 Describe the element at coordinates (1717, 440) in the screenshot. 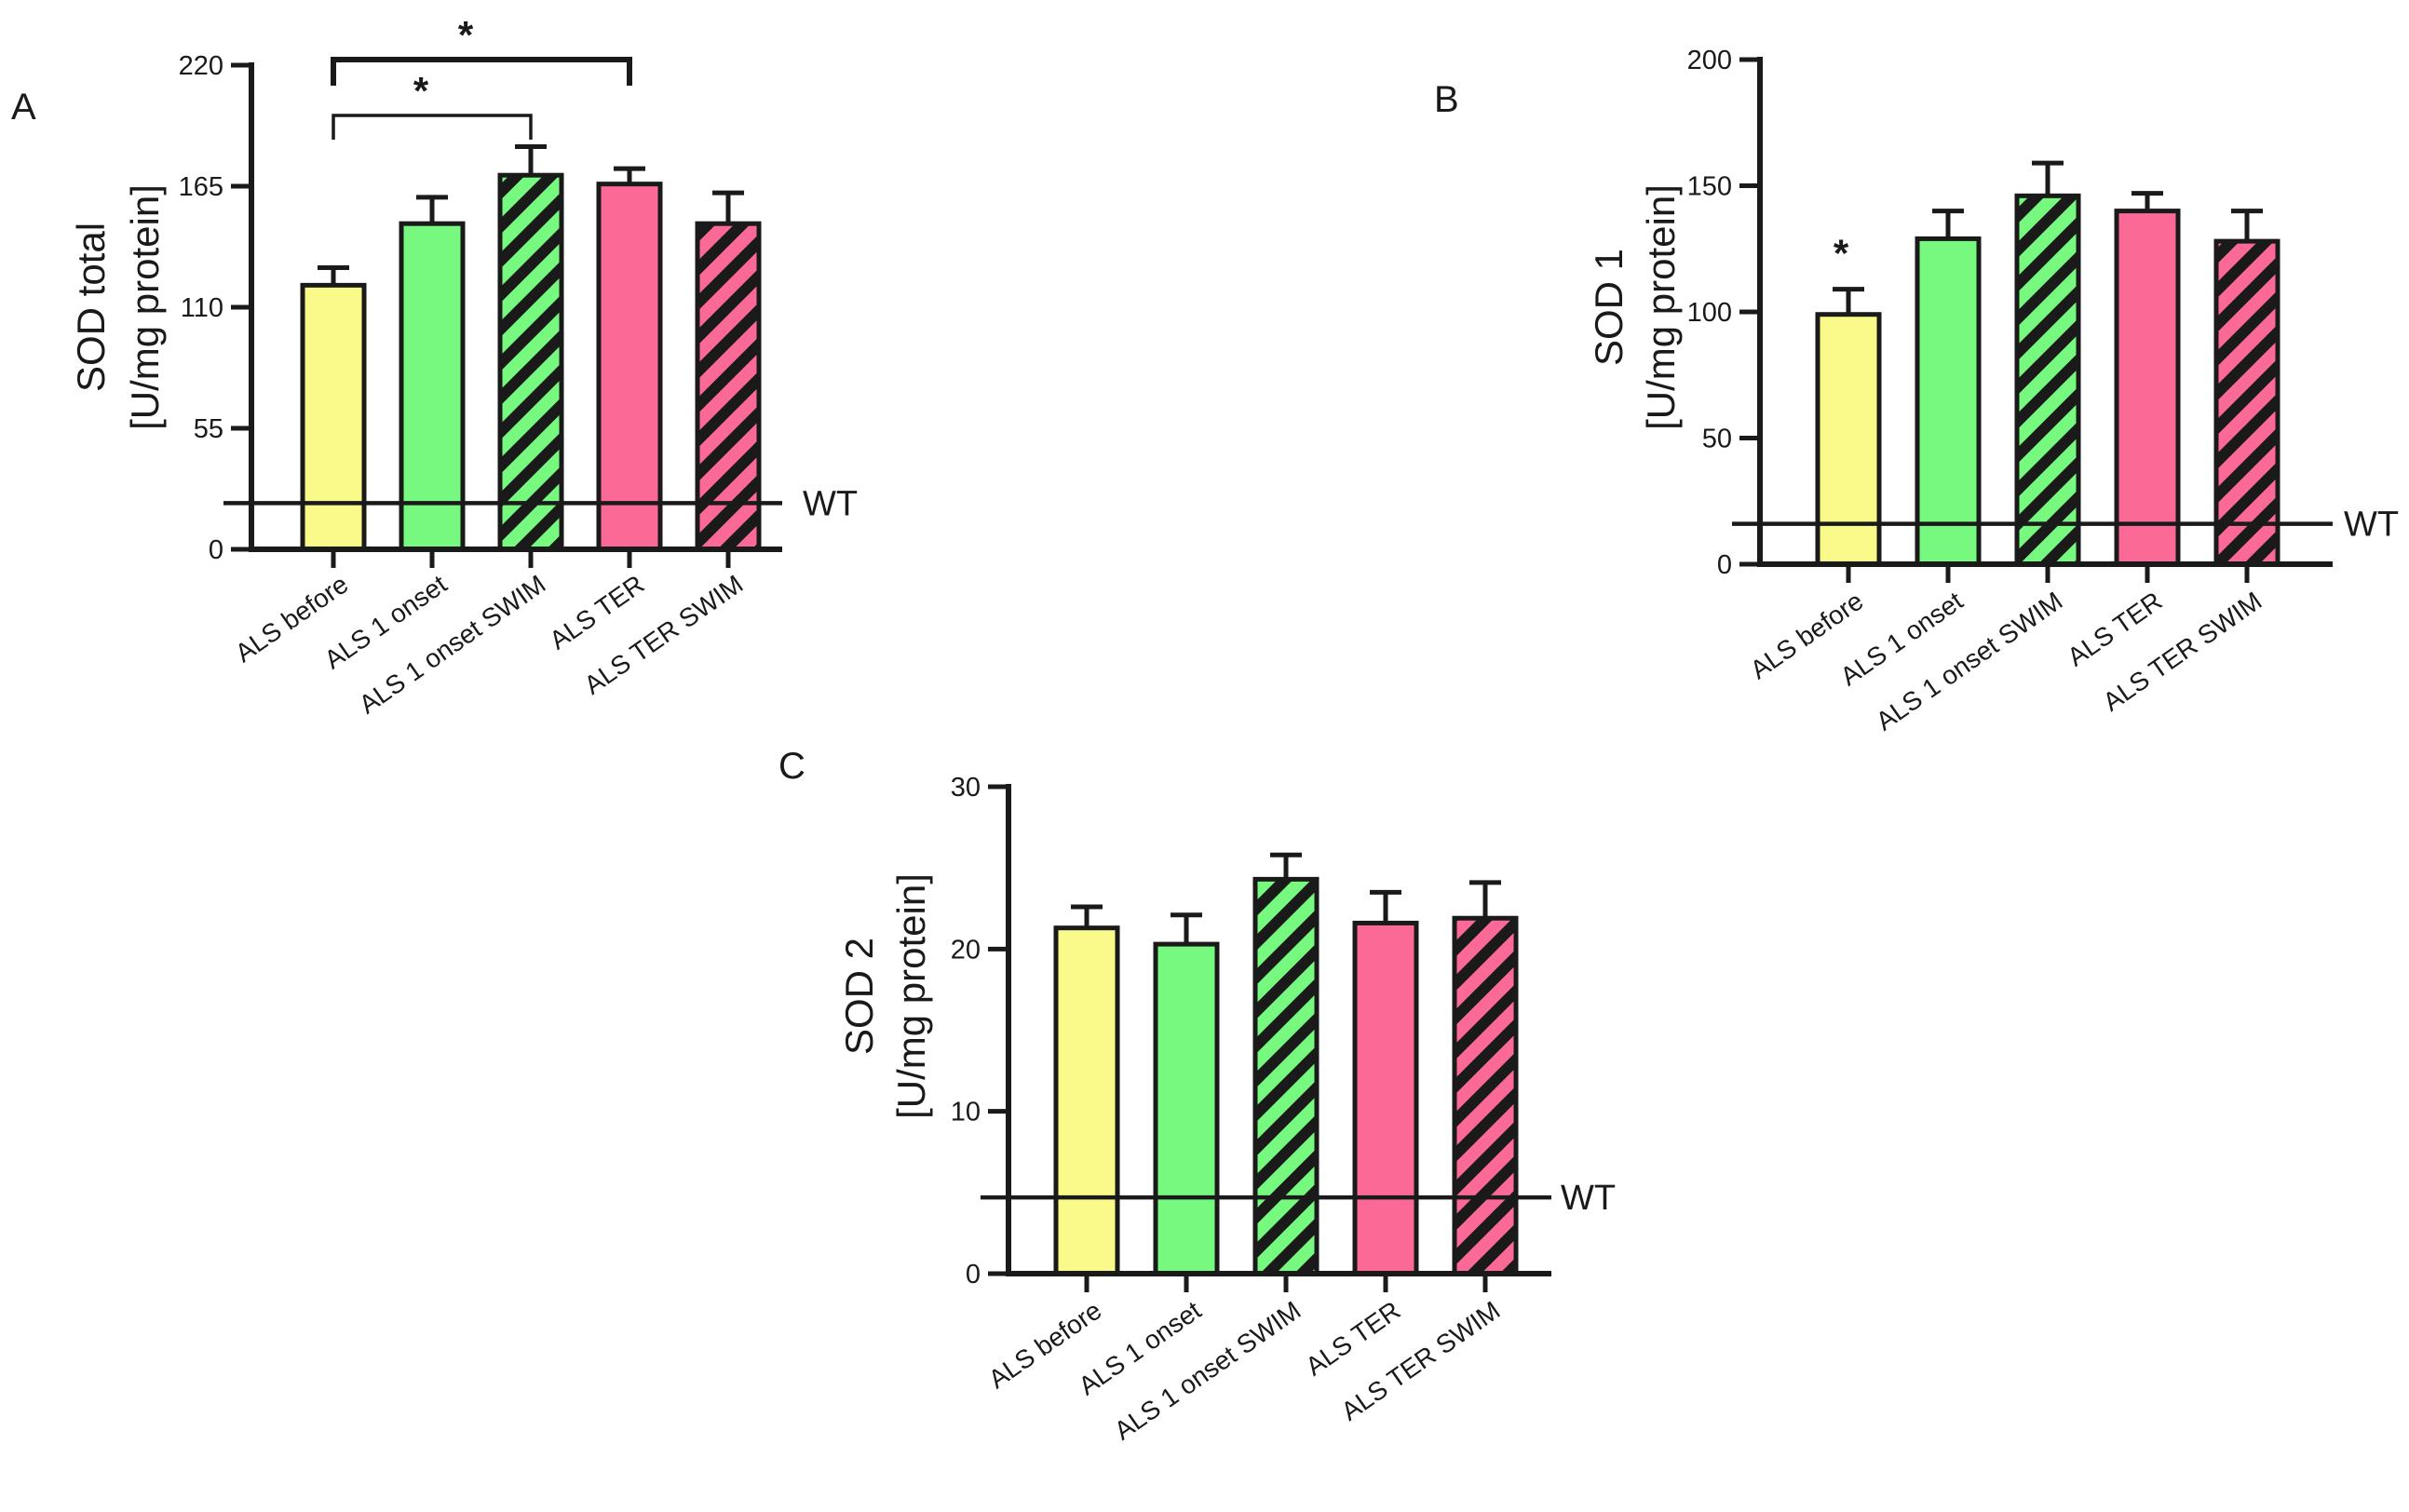

I see `y-tick-label: 50` at that location.